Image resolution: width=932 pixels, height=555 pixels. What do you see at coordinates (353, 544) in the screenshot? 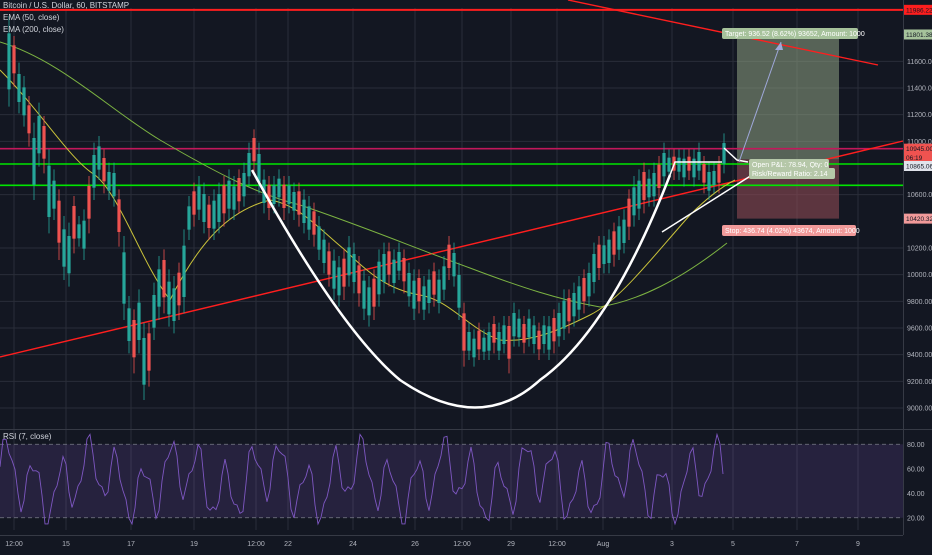
I see `time-tick-label: 24` at bounding box center [353, 544].